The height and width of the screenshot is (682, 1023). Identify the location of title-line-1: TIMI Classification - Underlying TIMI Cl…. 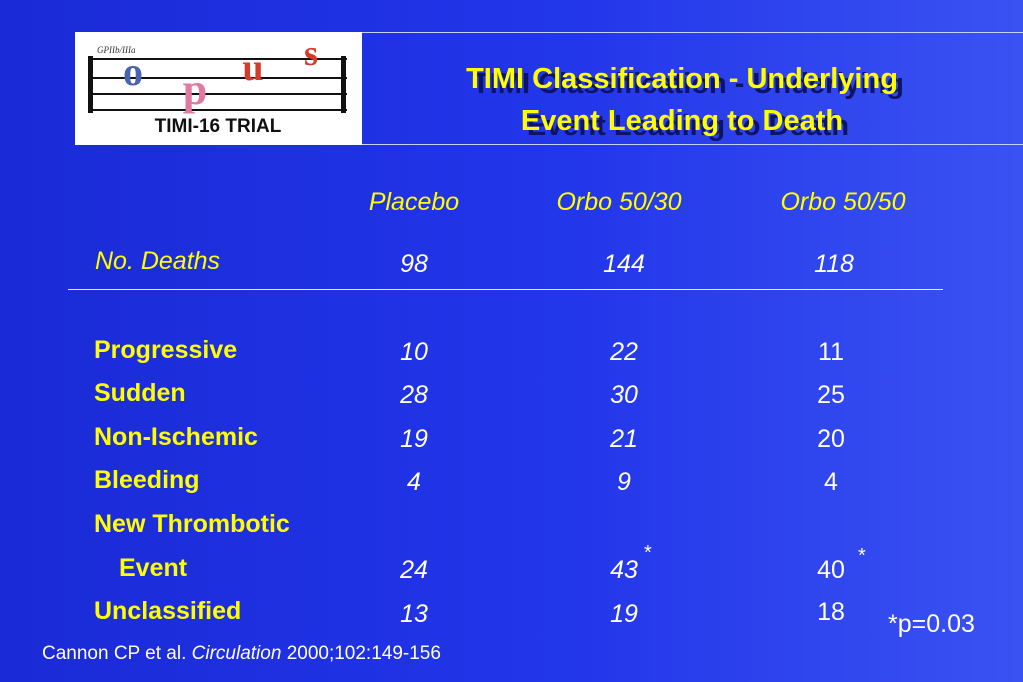
(682, 79).